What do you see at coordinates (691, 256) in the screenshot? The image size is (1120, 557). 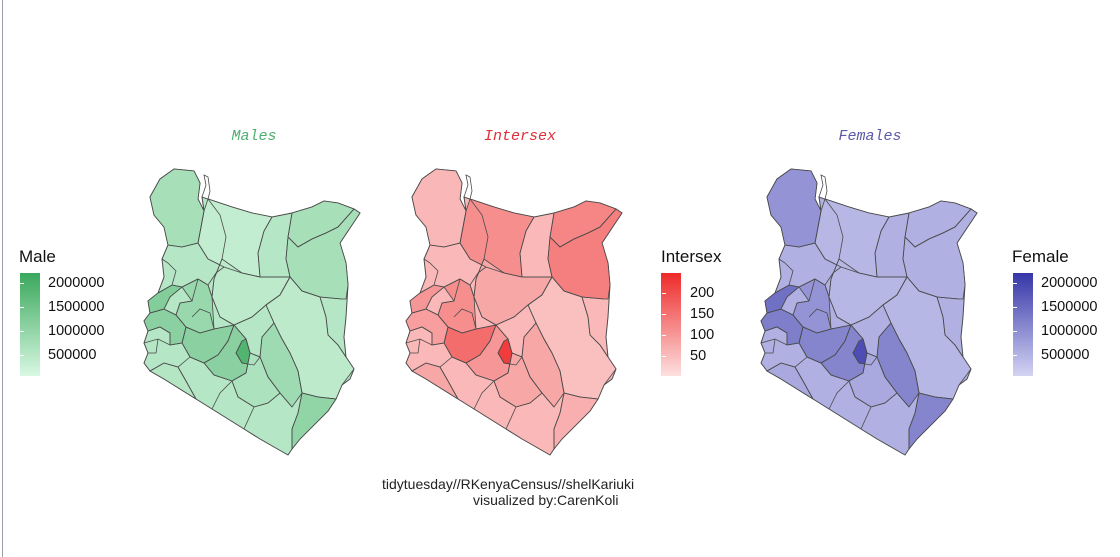 I see `legend-title: Intersex` at bounding box center [691, 256].